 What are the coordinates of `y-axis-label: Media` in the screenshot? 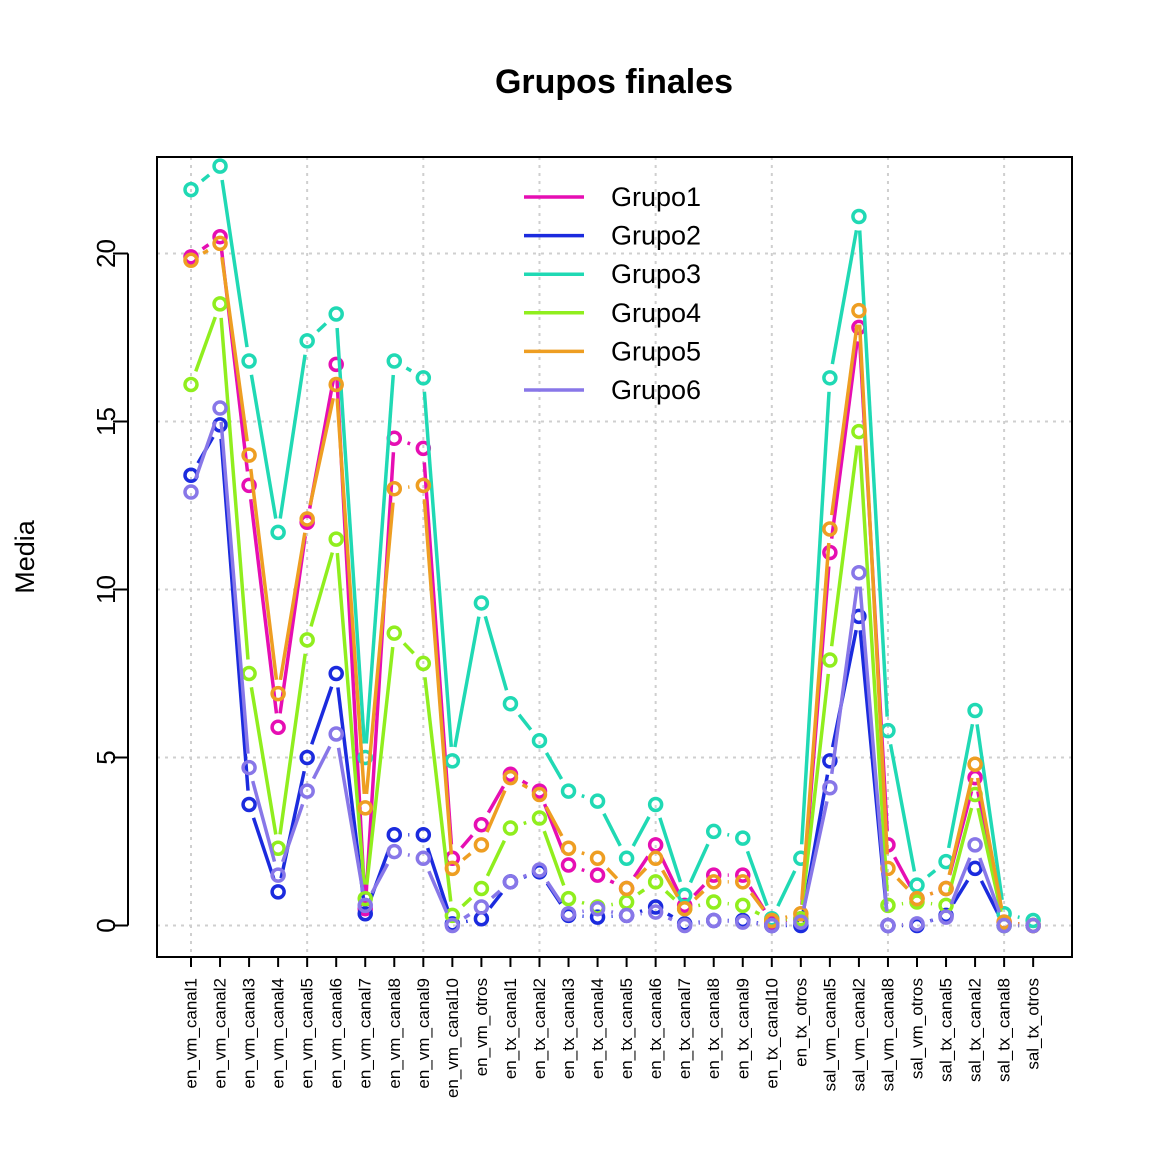 It's located at (25, 556).